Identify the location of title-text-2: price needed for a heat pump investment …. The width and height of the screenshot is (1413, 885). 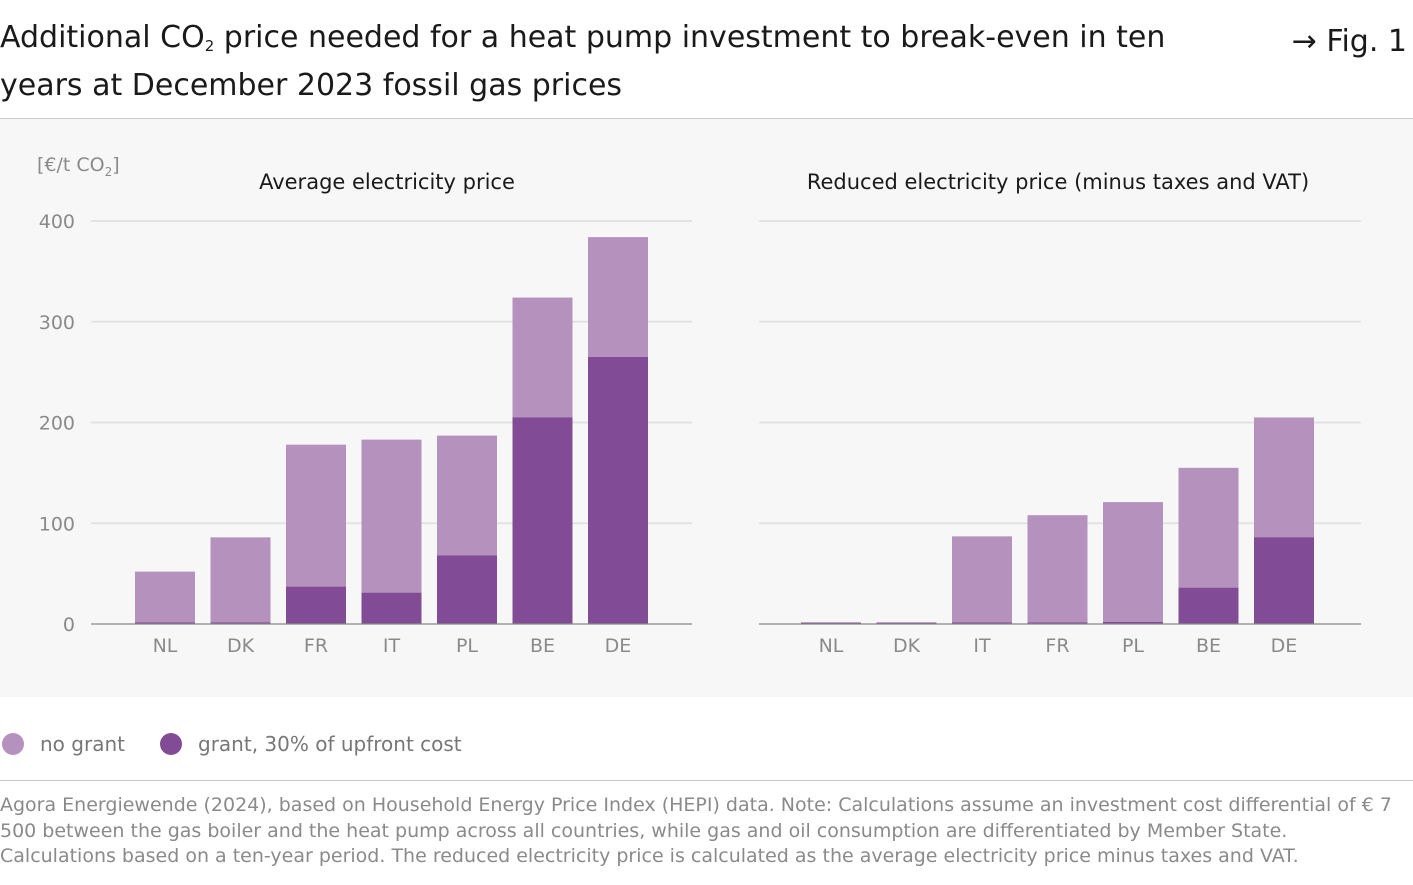
(583, 61).